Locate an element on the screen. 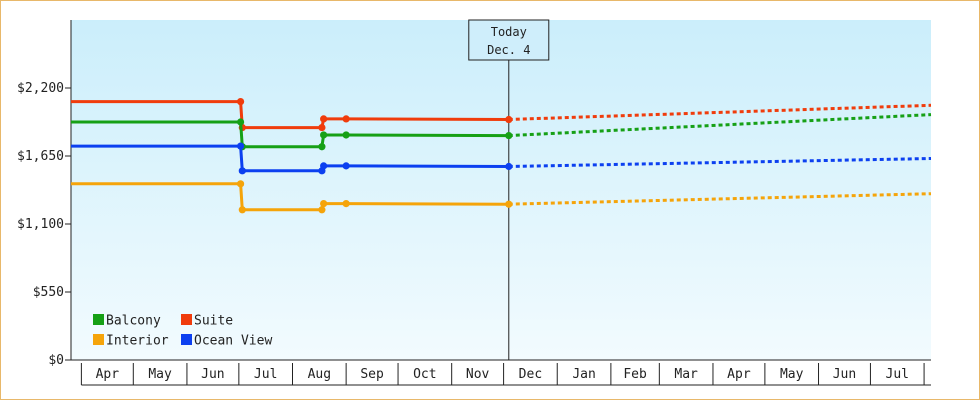  y-tick-label: $0 is located at coordinates (56, 360).